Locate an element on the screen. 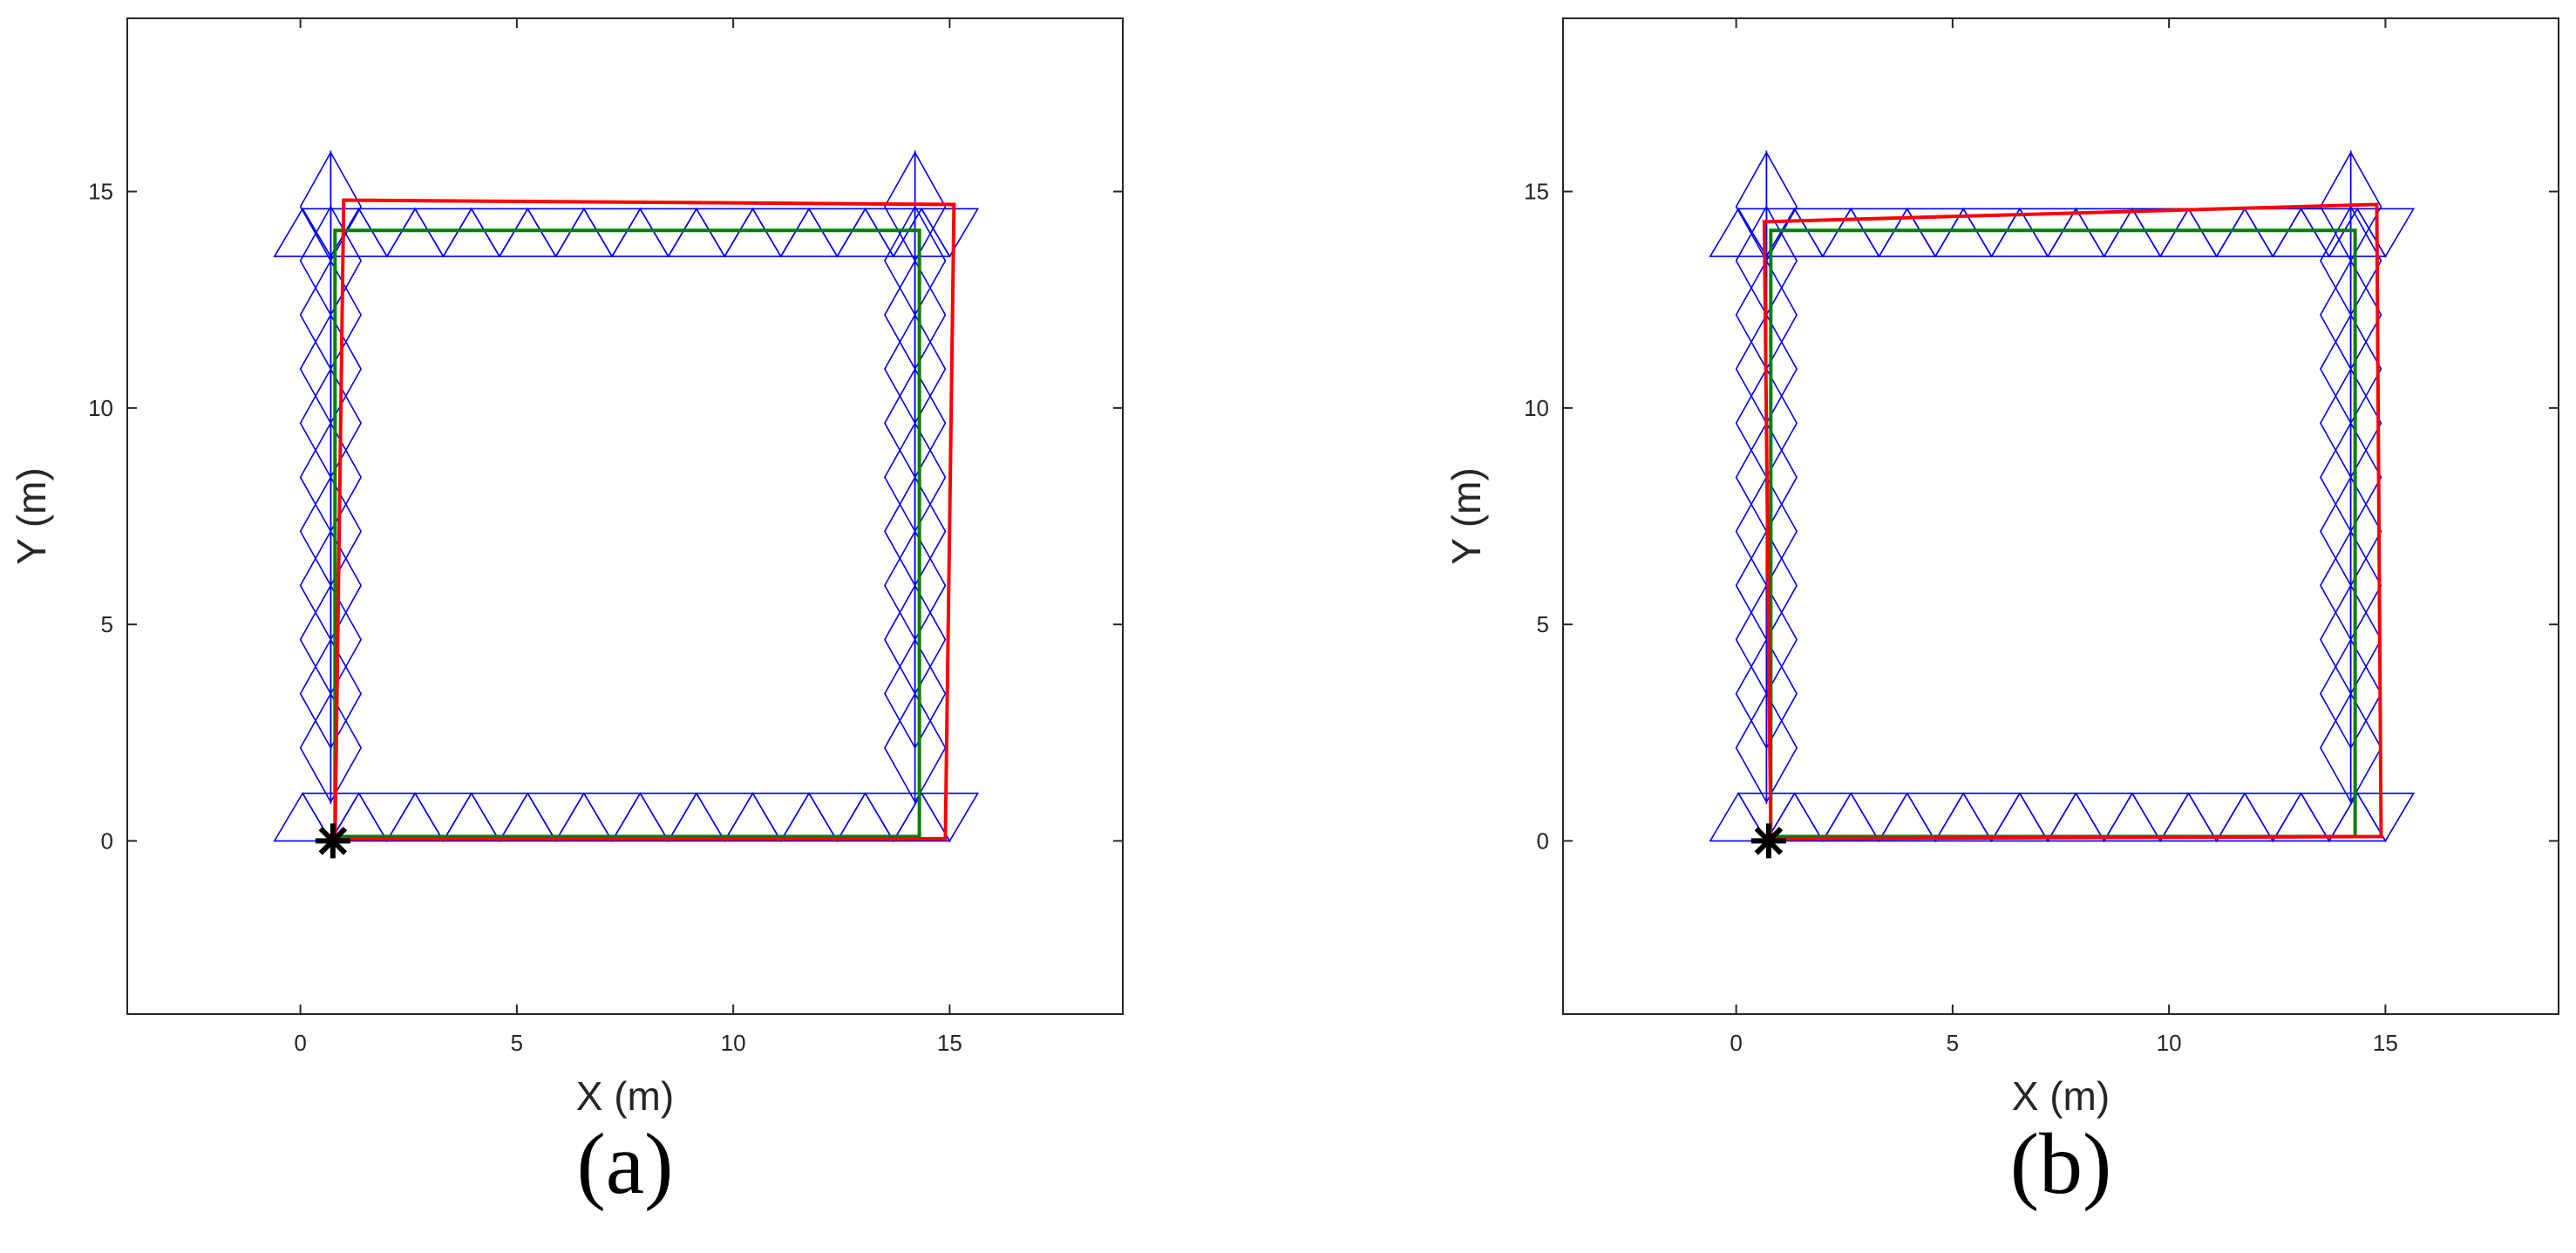 Image resolution: width=2576 pixels, height=1253 pixels. panel-label: (b) is located at coordinates (2061, 1163).